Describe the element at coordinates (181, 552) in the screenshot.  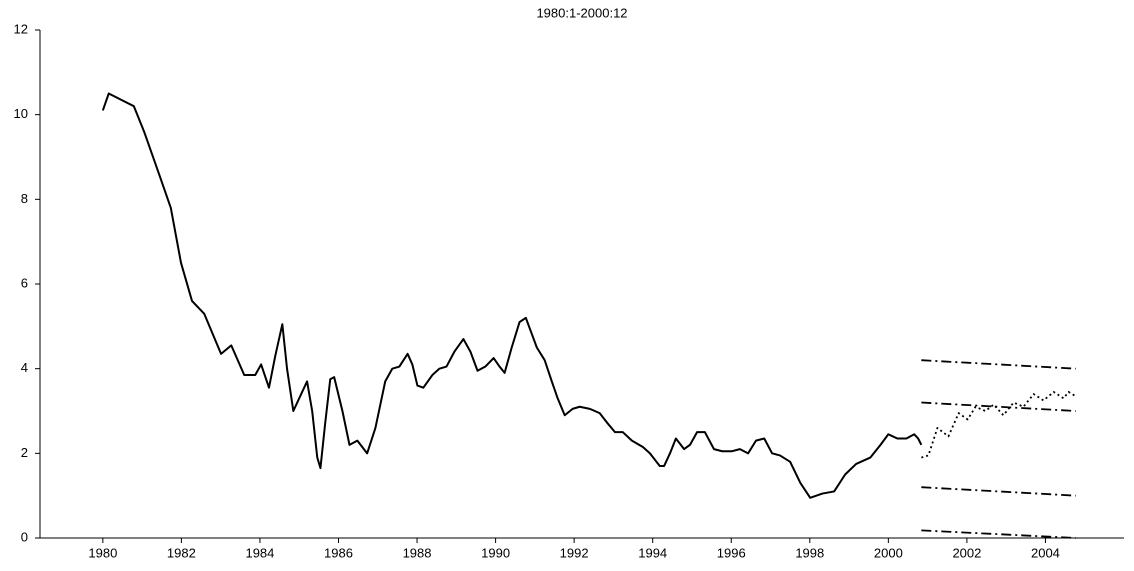
I see `x-tick-label: 1982` at that location.